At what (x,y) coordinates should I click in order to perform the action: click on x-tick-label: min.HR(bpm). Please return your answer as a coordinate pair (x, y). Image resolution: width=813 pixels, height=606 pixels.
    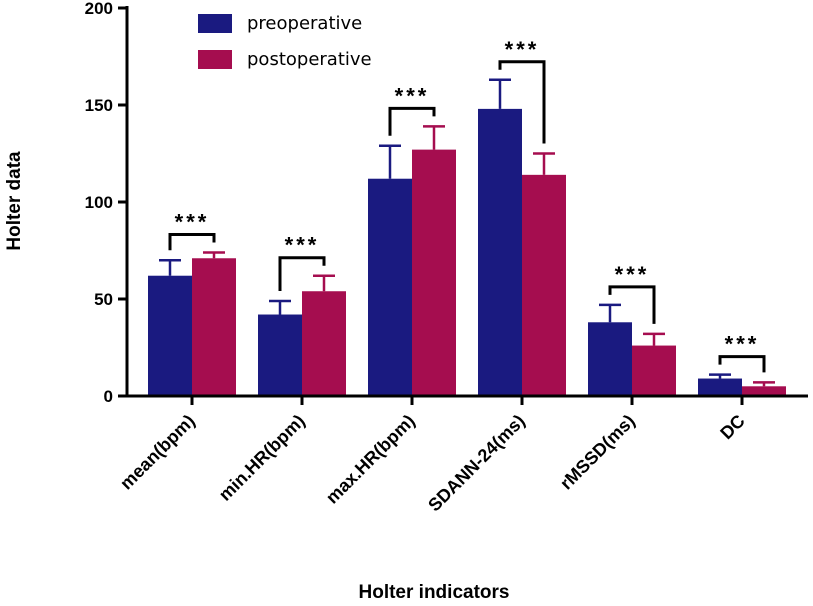
    Looking at the image, I should click on (262, 458).